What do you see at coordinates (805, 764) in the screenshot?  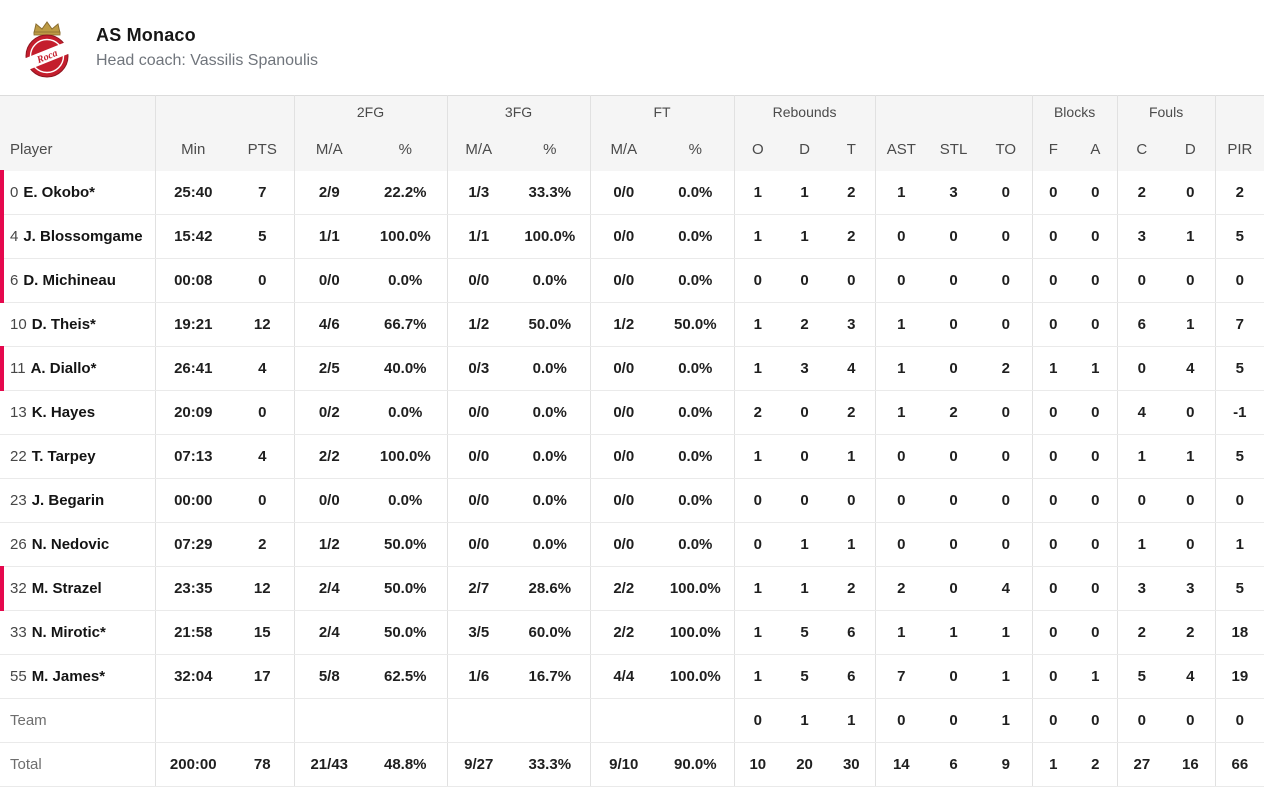 I see `stat-cell: 20` at bounding box center [805, 764].